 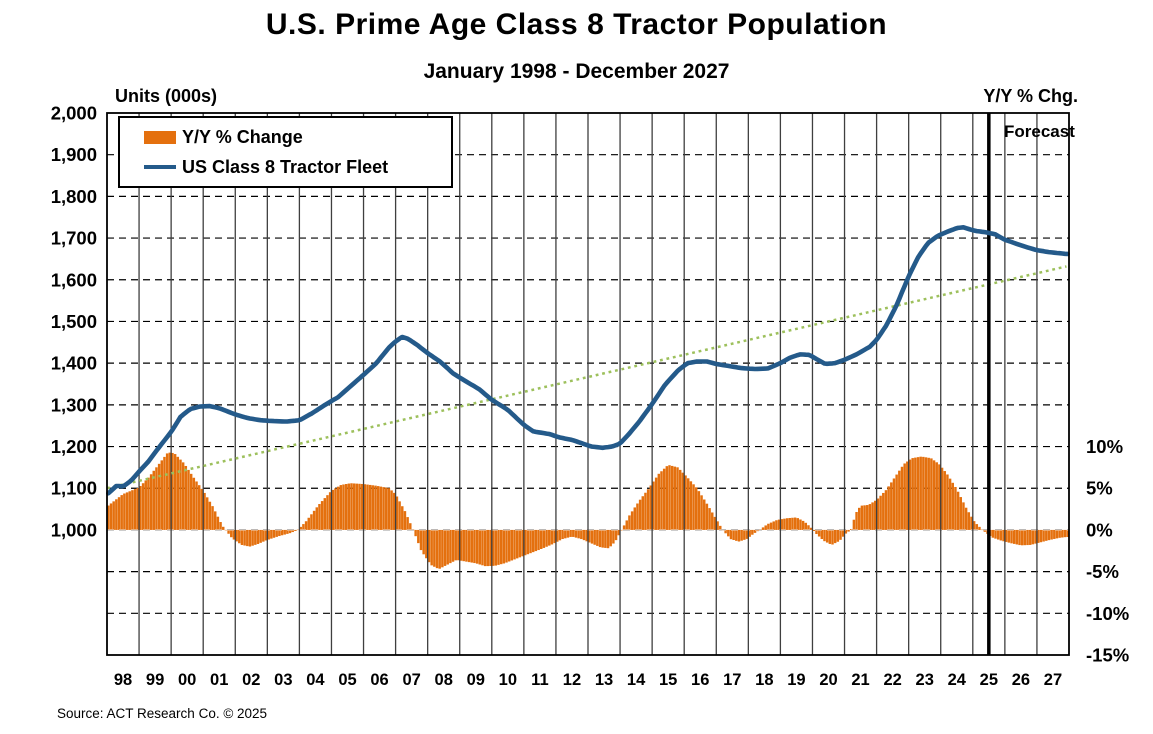 I want to click on source-credit: Source: ACT Research Co. © 2025, so click(x=162, y=713).